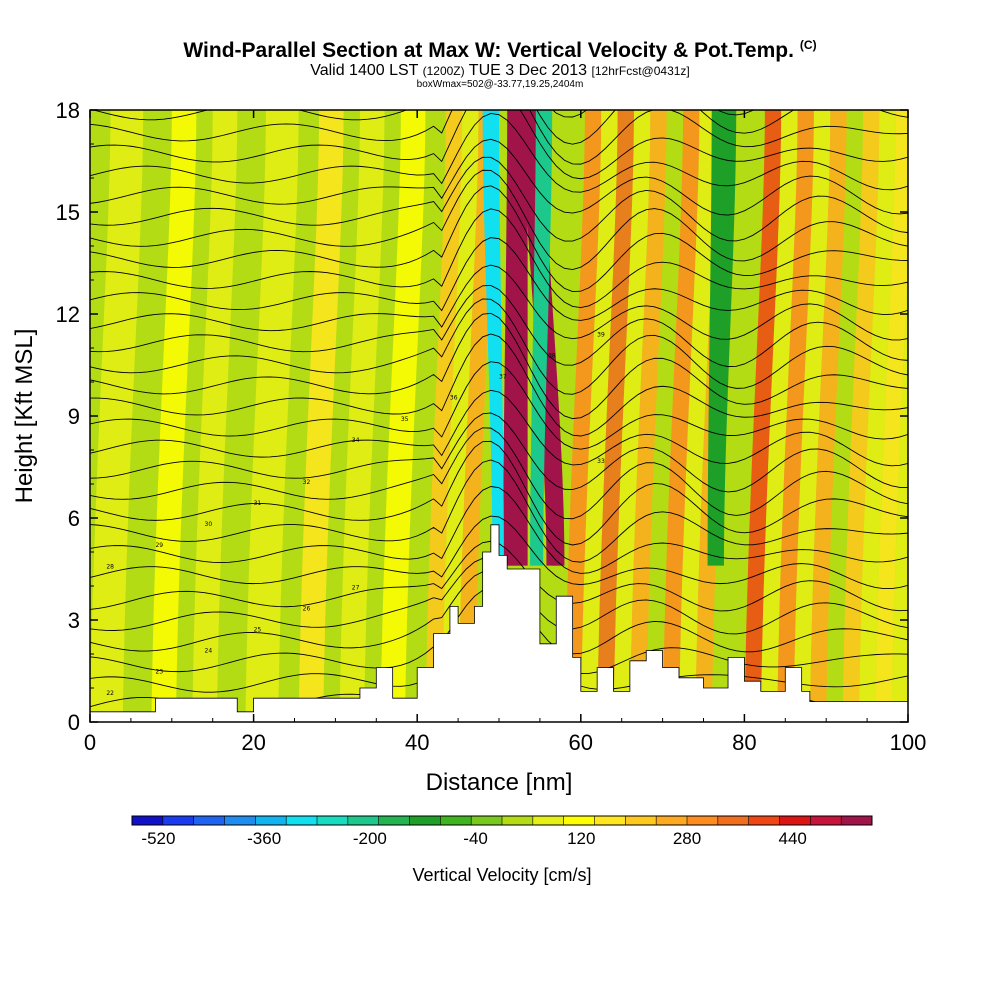 The width and height of the screenshot is (1000, 1000). What do you see at coordinates (499, 782) in the screenshot?
I see `x-axis-label: Distance [nm]` at bounding box center [499, 782].